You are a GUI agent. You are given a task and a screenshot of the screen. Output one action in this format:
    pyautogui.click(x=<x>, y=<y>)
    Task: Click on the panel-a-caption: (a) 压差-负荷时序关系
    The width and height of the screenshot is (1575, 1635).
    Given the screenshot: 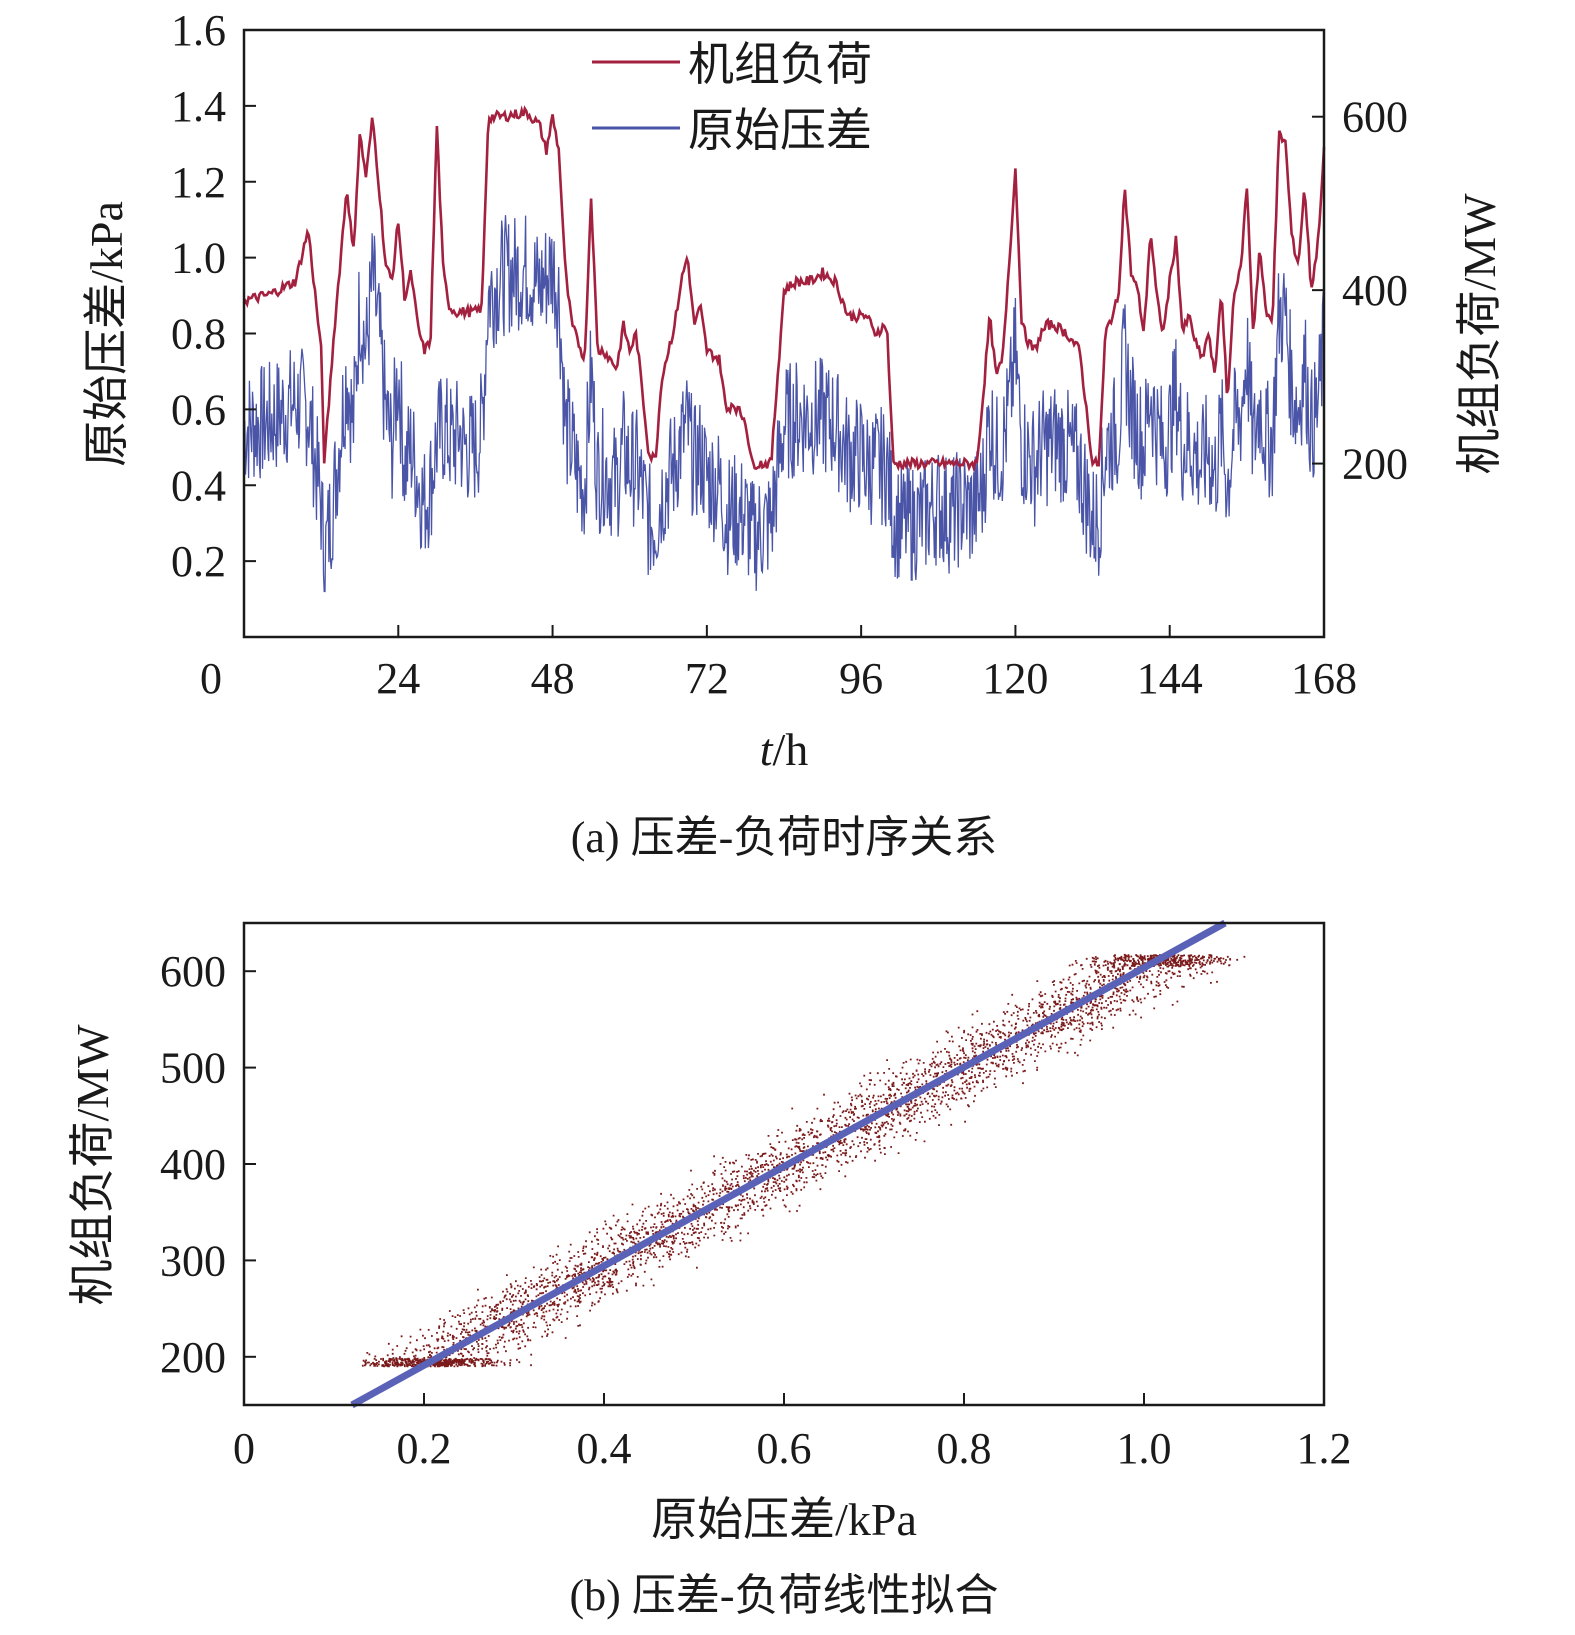 What is the action you would take?
    pyautogui.click(x=784, y=837)
    